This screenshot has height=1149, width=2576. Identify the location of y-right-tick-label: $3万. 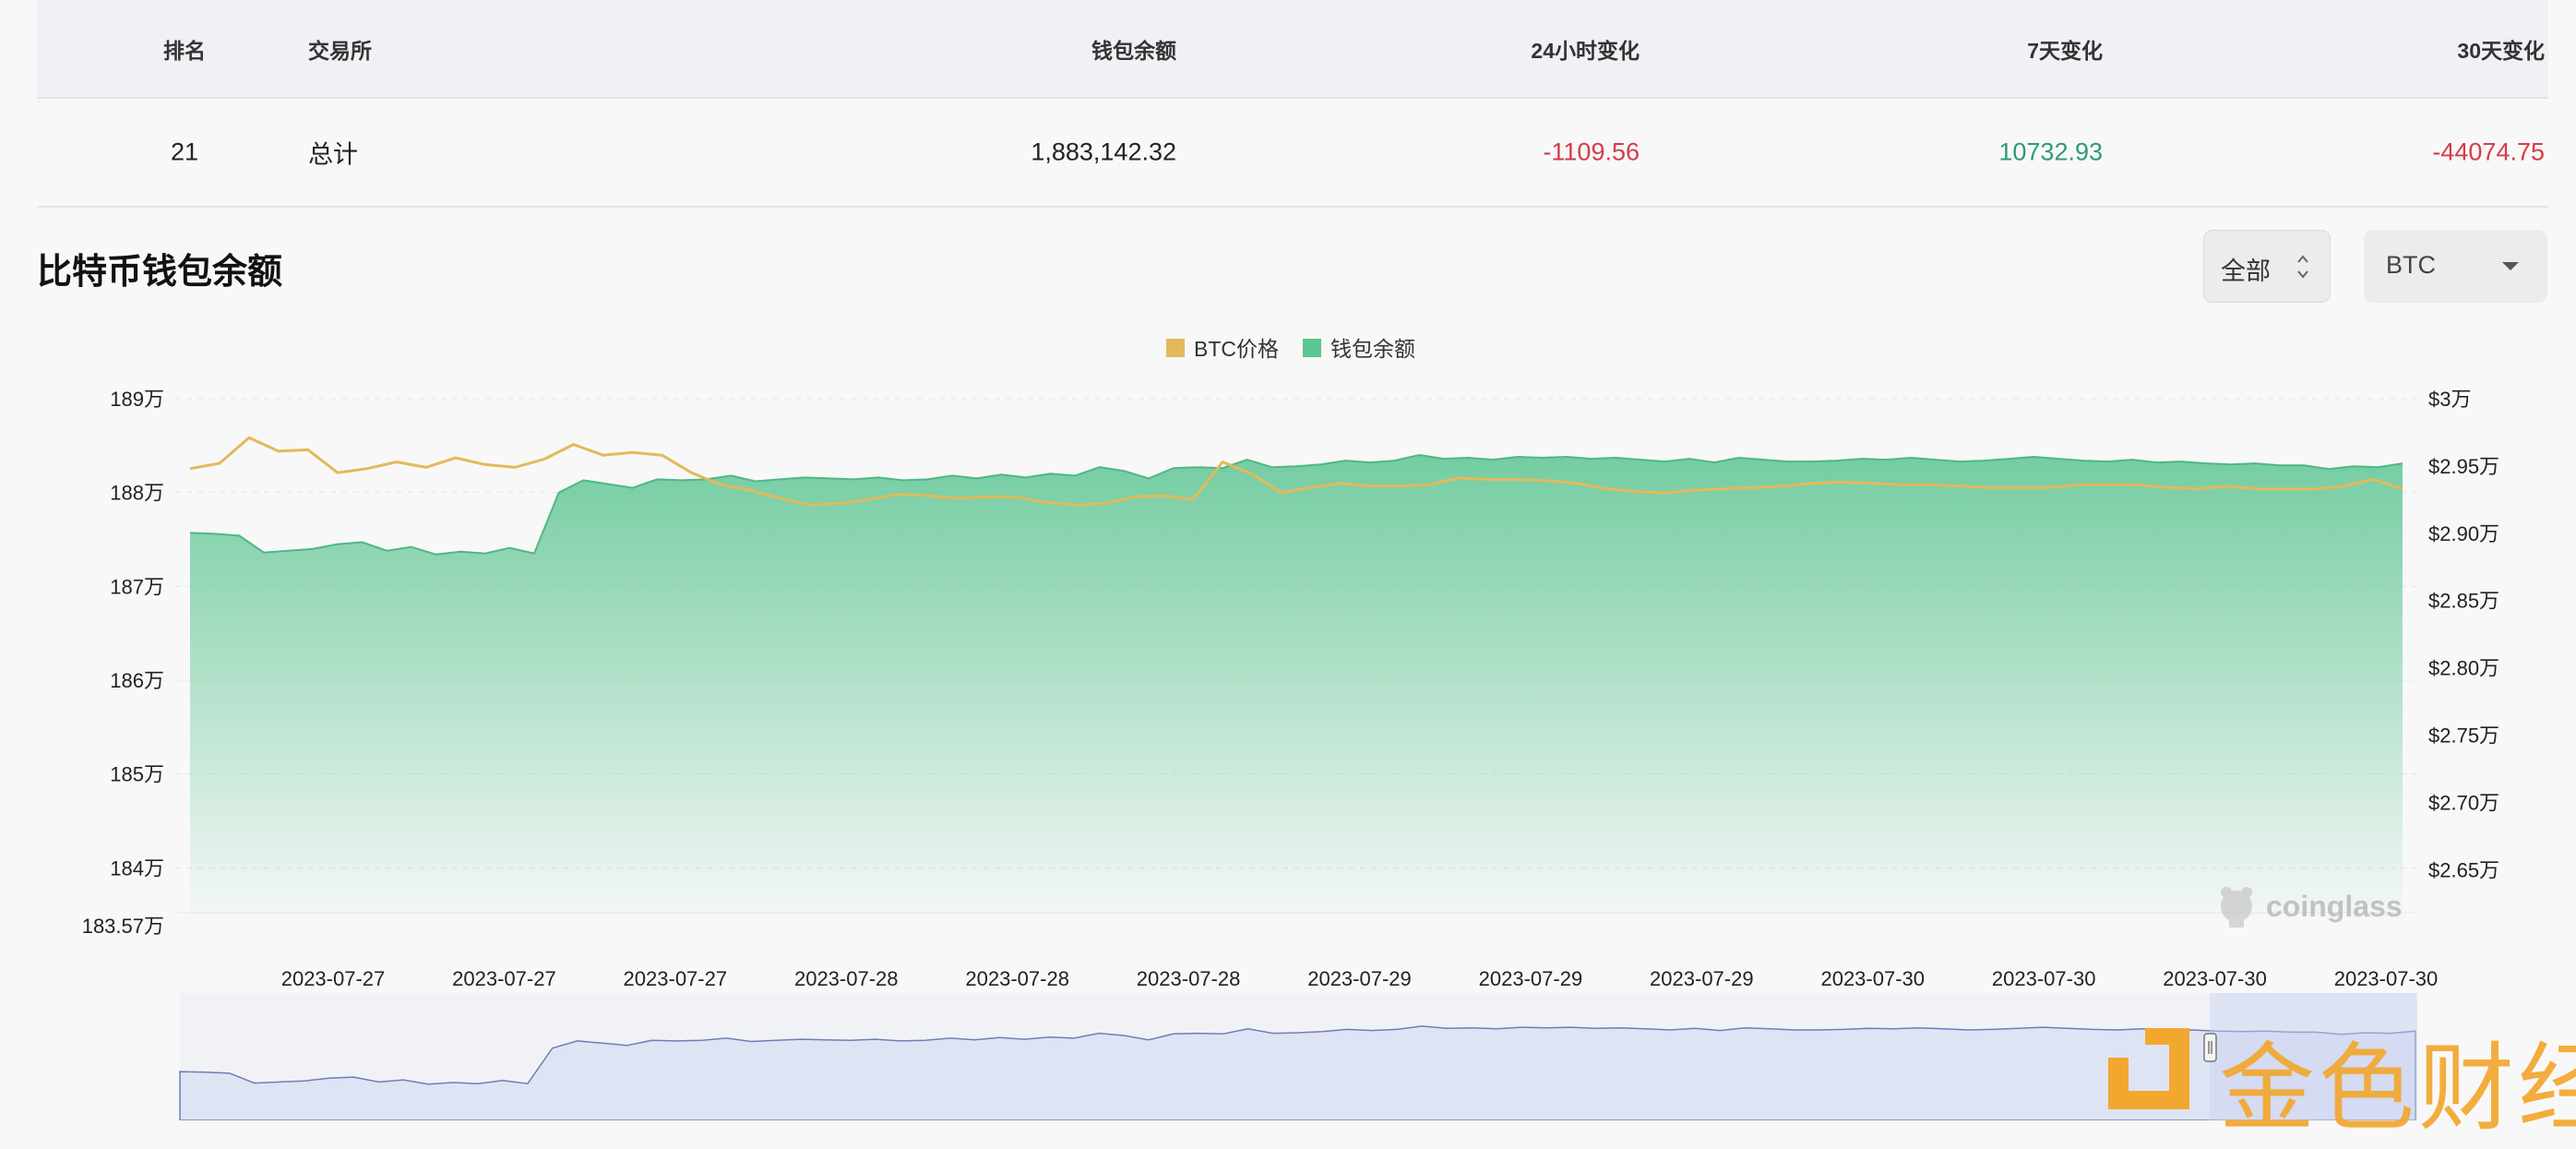
(2450, 399).